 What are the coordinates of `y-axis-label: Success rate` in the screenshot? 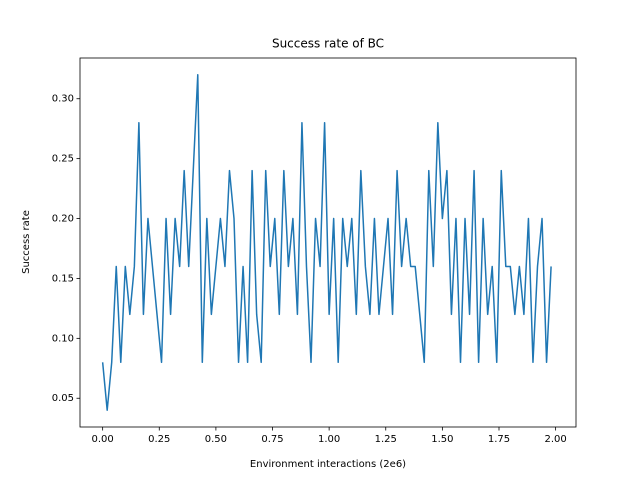 It's located at (26, 242).